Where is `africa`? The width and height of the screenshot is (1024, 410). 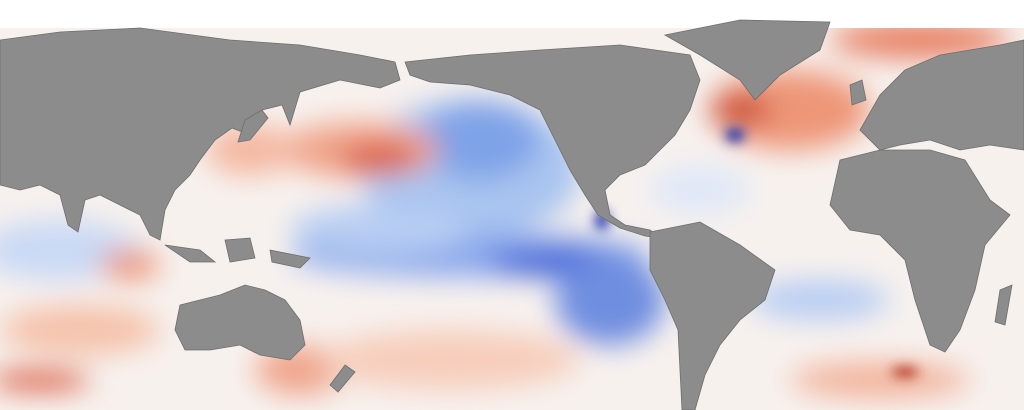
africa is located at coordinates (920, 251).